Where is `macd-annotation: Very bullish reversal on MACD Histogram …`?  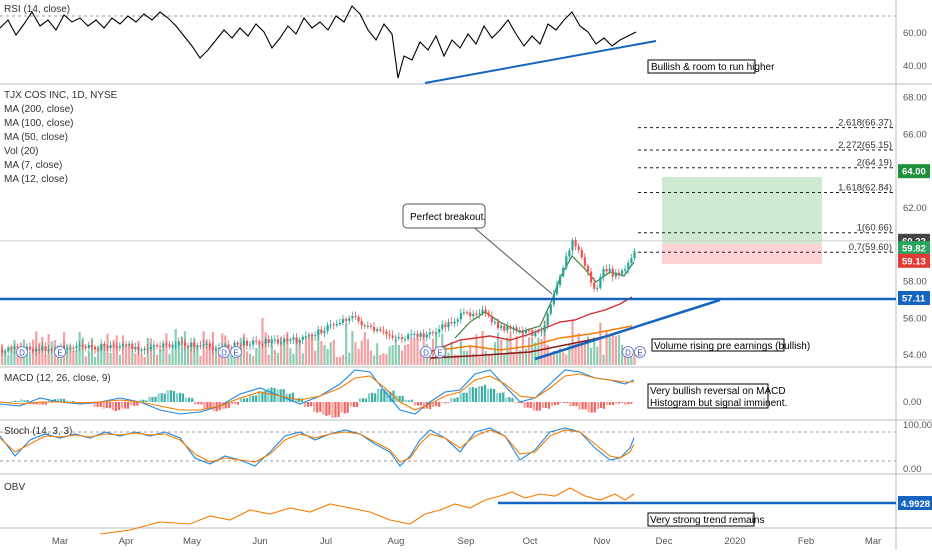
macd-annotation: Very bullish reversal on MACD Histogram … is located at coordinates (717, 396).